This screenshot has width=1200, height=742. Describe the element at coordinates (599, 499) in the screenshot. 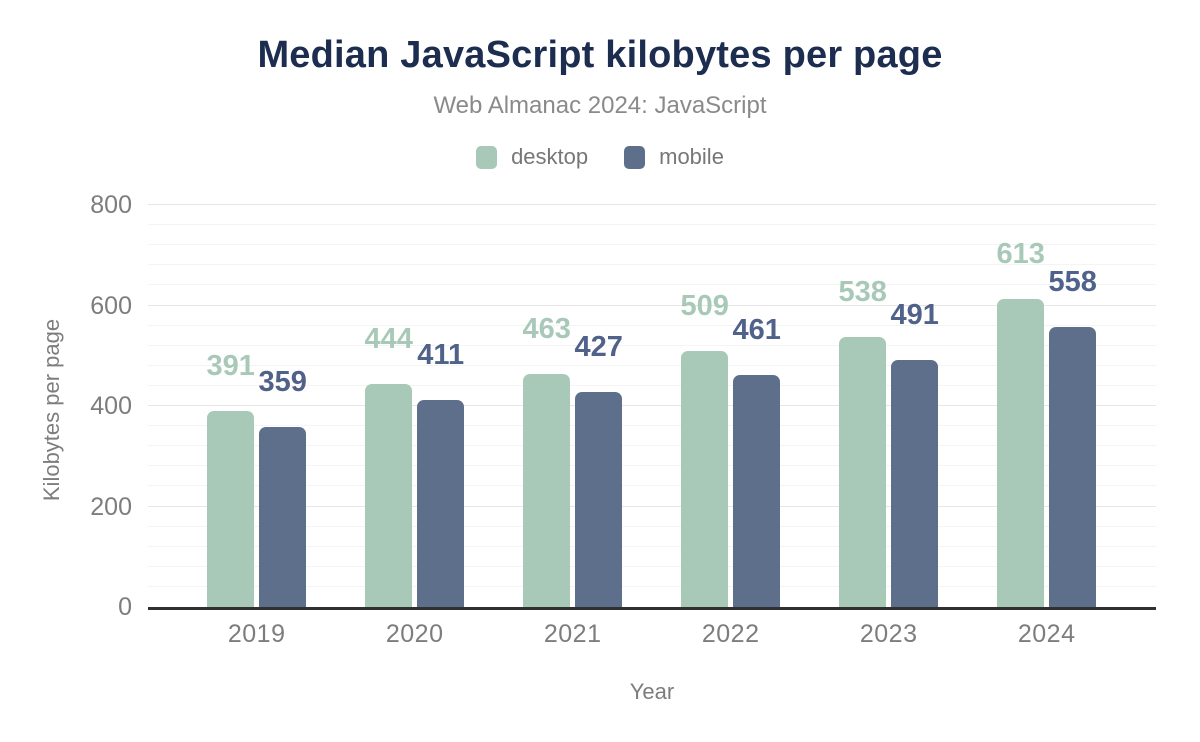

I see `bar-mobile-2021` at that location.